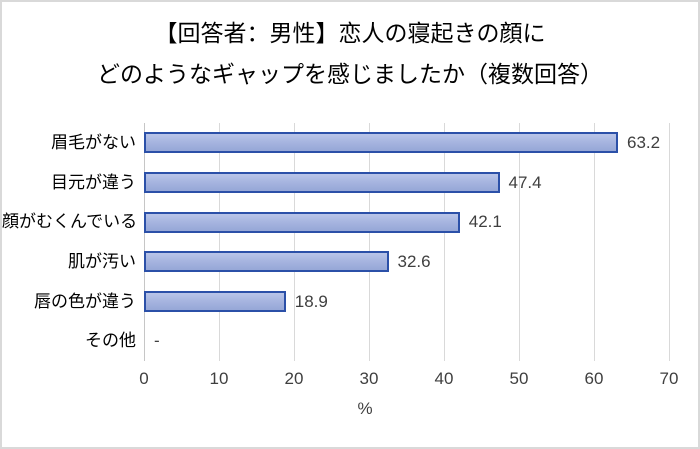  Describe the element at coordinates (485, 222) in the screenshot. I see `value-label: 42.1` at that location.